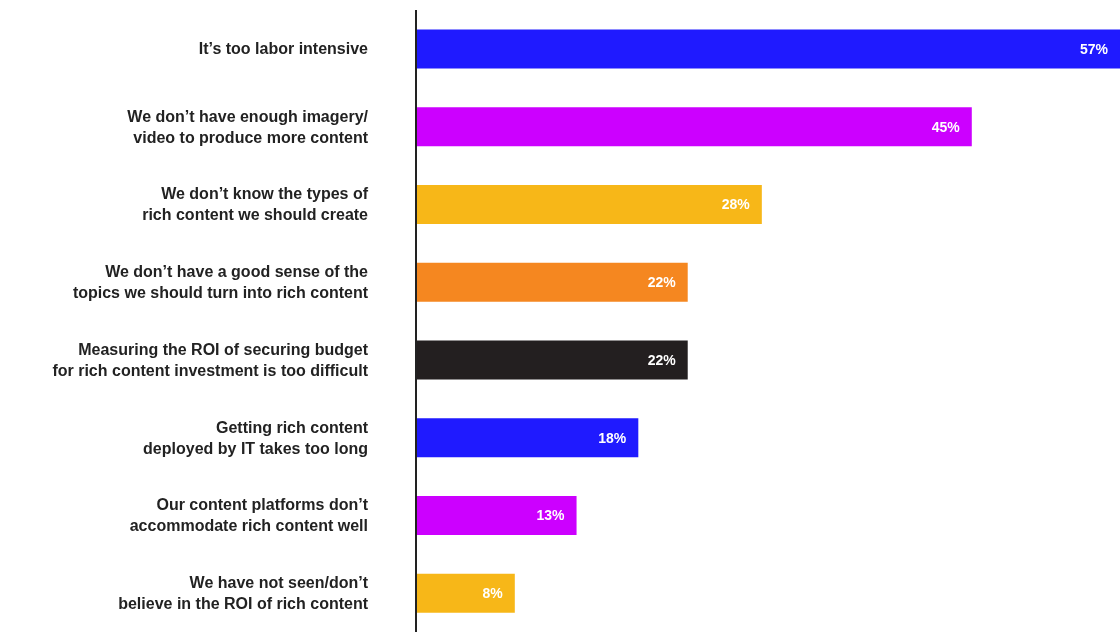  I want to click on data-label: 18%, so click(612, 437).